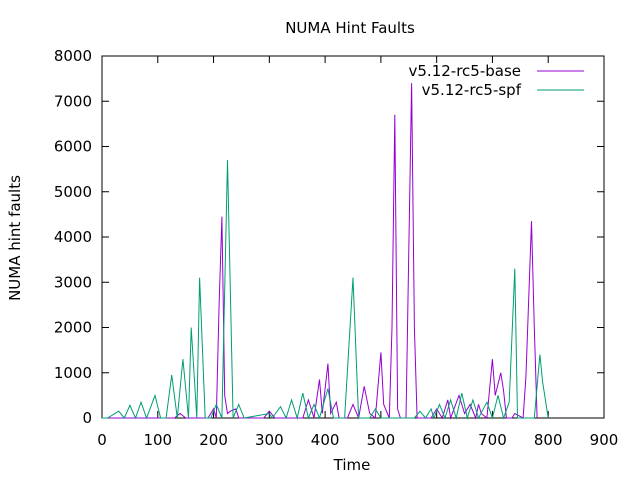 Image resolution: width=640 pixels, height=480 pixels. Describe the element at coordinates (381, 440) in the screenshot. I see `x-tick-label: 500` at that location.